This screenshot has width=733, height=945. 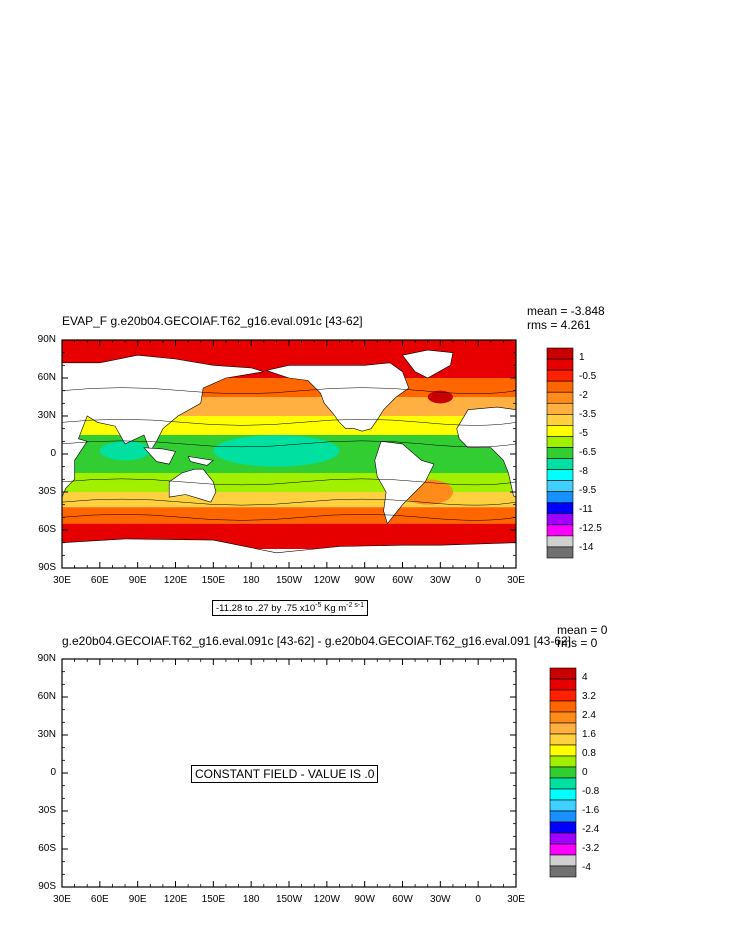 What do you see at coordinates (583, 395) in the screenshot?
I see `colorbar-label: -2` at bounding box center [583, 395].